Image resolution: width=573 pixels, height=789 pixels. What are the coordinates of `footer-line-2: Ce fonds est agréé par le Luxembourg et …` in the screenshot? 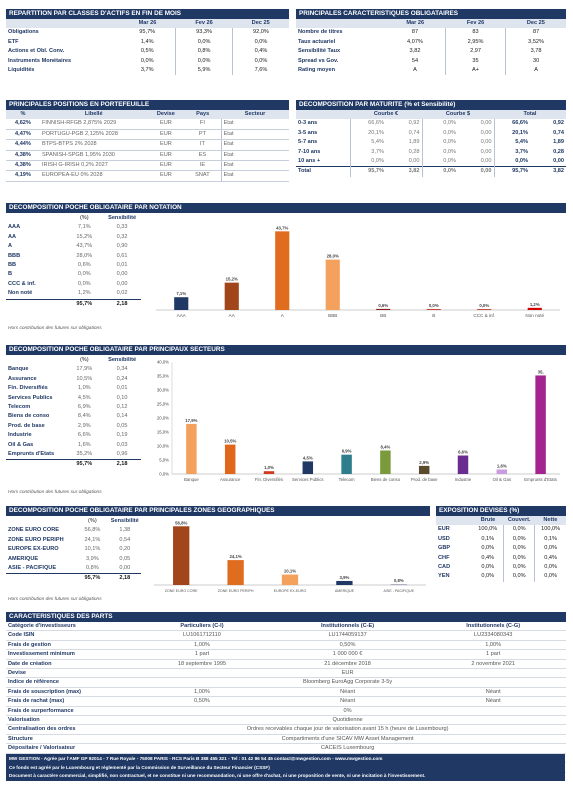 It's located at (139, 767).